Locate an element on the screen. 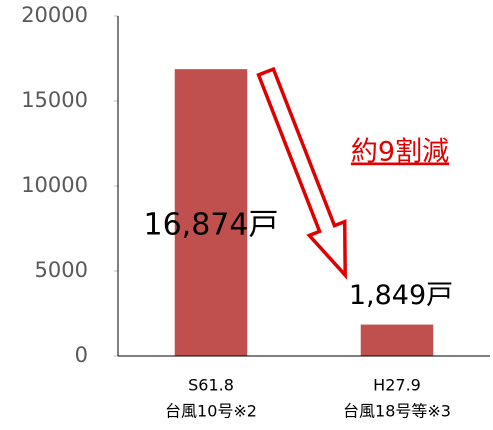 Image resolution: width=493 pixels, height=430 pixels. y-tick-label: 0 is located at coordinates (81, 355).